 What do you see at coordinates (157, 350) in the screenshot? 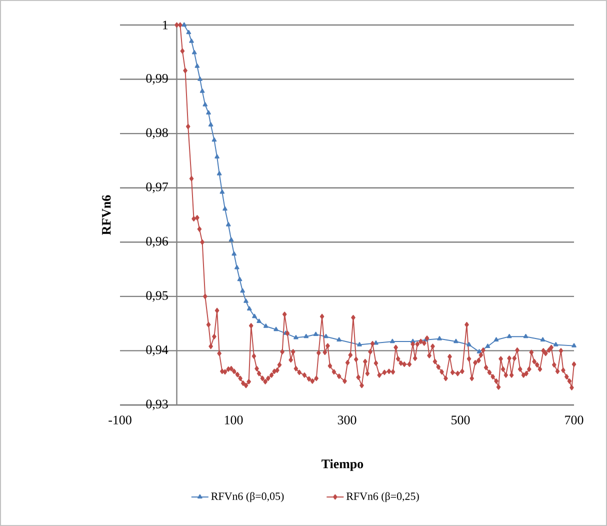
I see `y-tick-label: 0,94` at bounding box center [157, 350].